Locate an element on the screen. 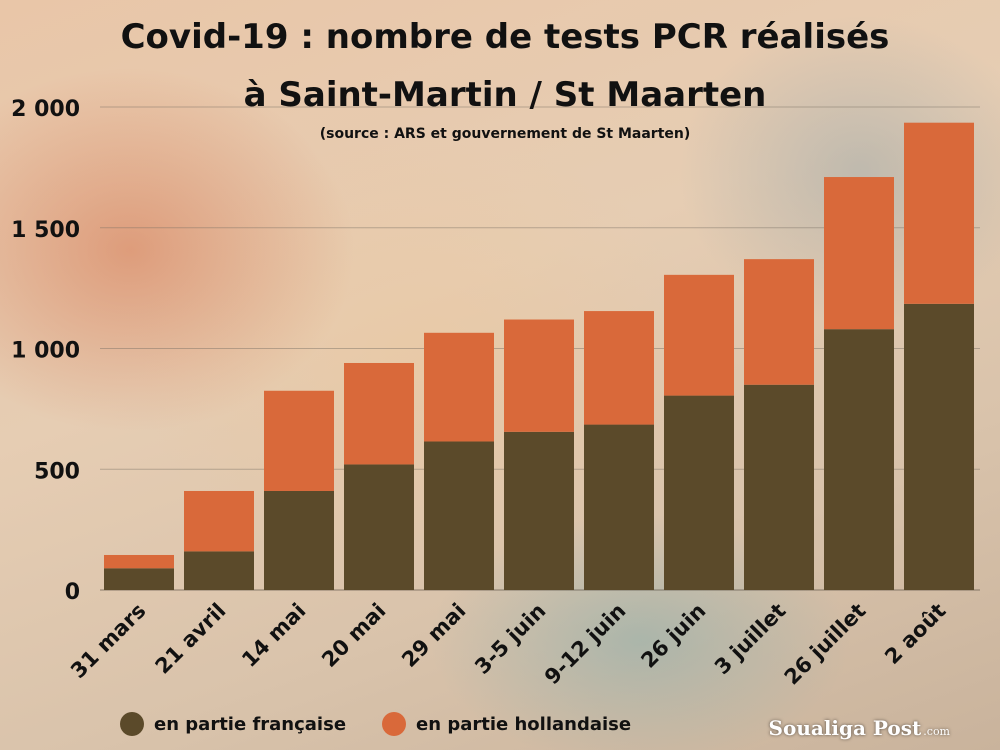 The width and height of the screenshot is (1000, 750). legend-swatch-dutch is located at coordinates (394, 724).